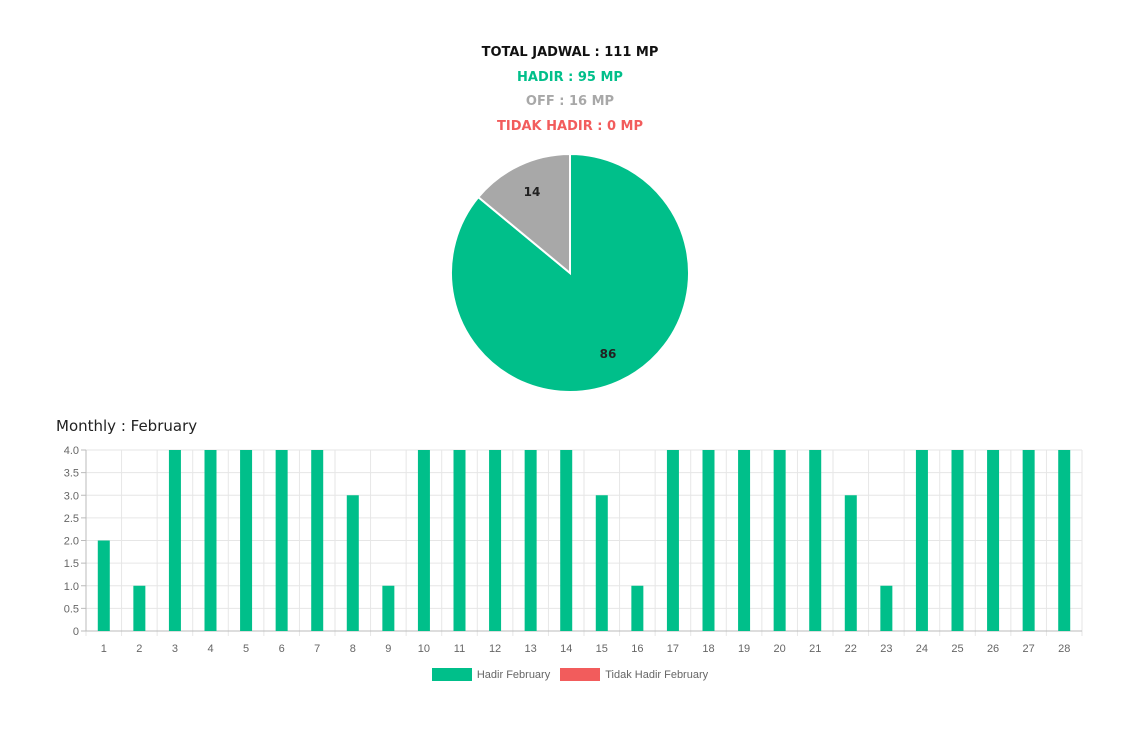 The height and width of the screenshot is (738, 1140). Describe the element at coordinates (570, 77) in the screenshot. I see `hadir-label: HADIR : 95 MP` at that location.